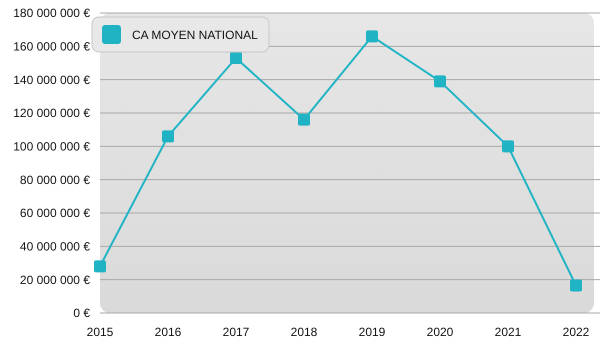  I want to click on x-tick-label: 2016, so click(168, 332).